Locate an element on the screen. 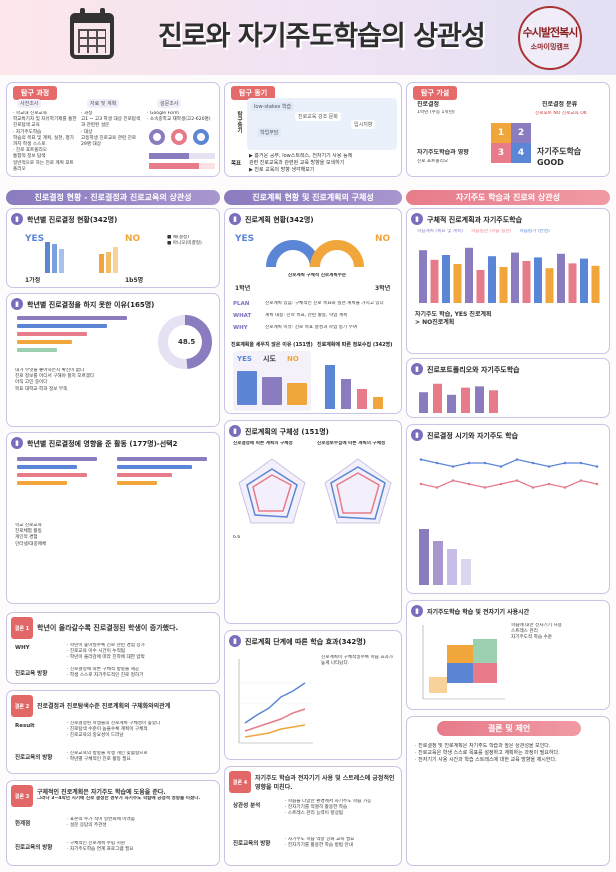  plan-info-title: 진로계획에 따른 정보수집 (342명) is located at coordinates (355, 345).